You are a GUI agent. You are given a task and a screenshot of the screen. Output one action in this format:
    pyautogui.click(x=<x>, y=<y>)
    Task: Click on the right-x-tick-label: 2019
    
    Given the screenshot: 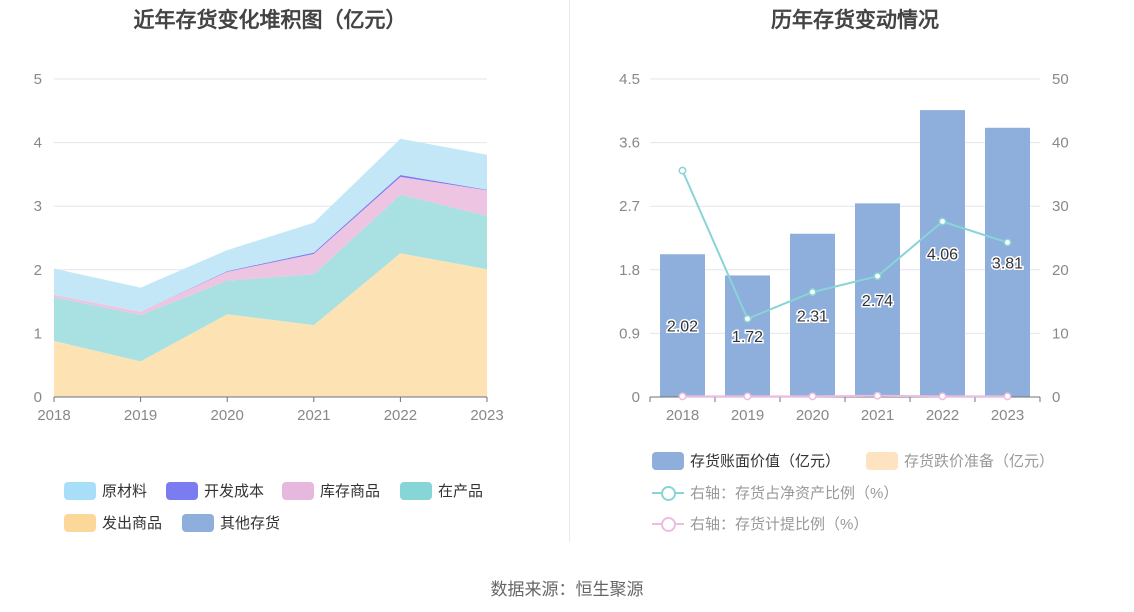 What is the action you would take?
    pyautogui.click(x=747, y=415)
    